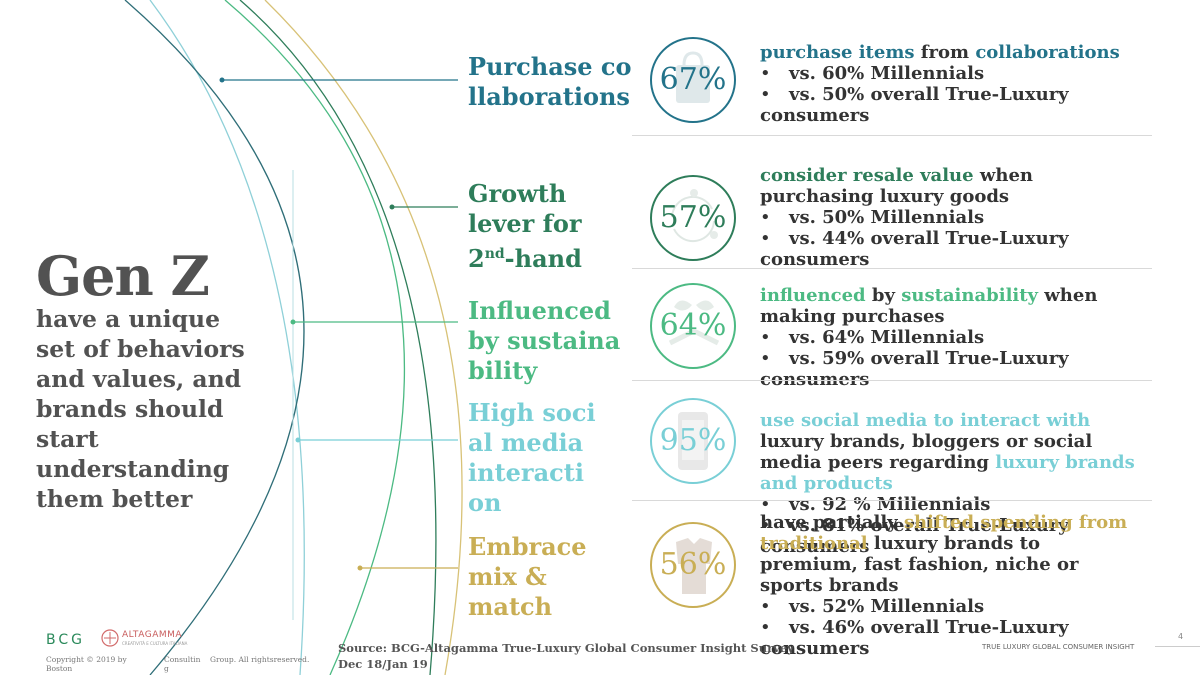 The width and height of the screenshot is (1200, 675). What do you see at coordinates (525, 226) in the screenshot?
I see `category-growth-lever: Growth lever for 2nd-hand` at bounding box center [525, 226].